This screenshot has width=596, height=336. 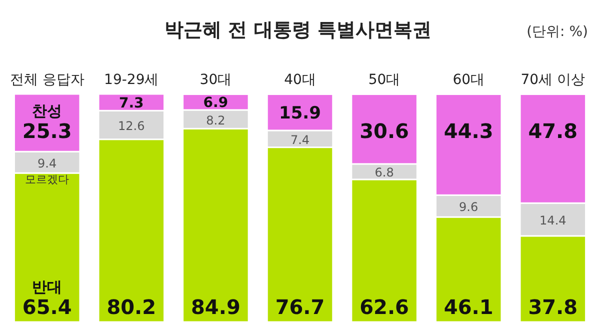 I want to click on data-label: 84.9, so click(x=215, y=307).